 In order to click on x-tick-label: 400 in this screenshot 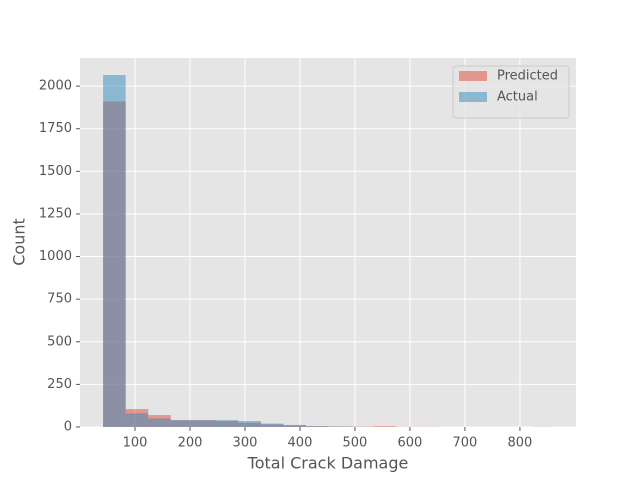, I will do `click(300, 443)`.